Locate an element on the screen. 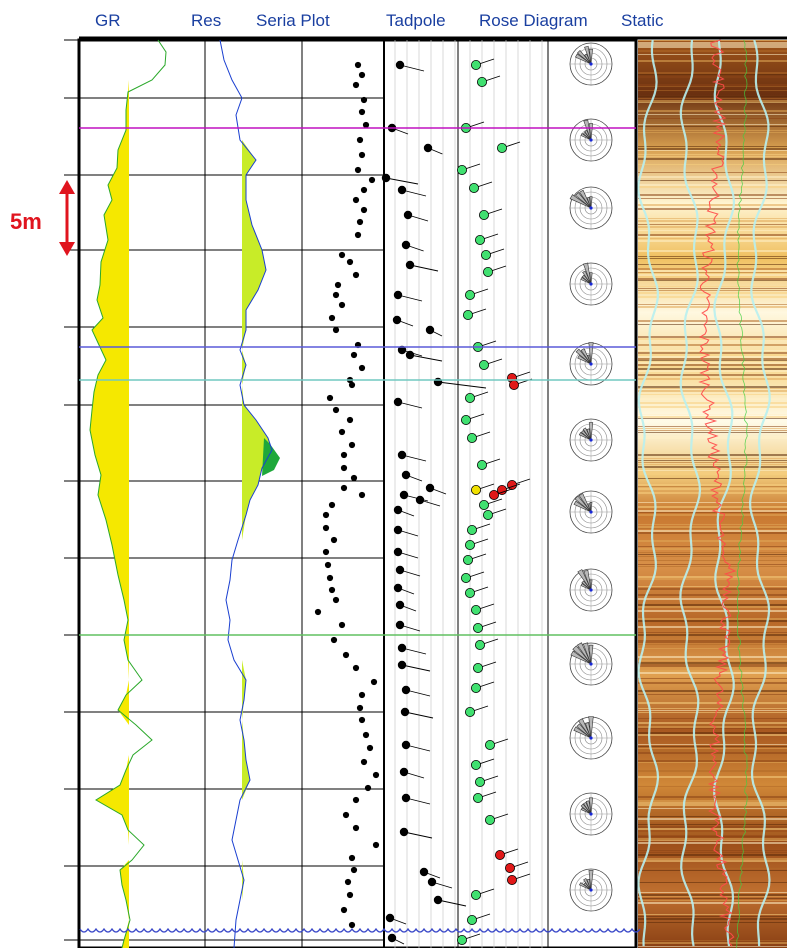 The image size is (787, 948). rose-diagram-track is located at coordinates (591, 477).